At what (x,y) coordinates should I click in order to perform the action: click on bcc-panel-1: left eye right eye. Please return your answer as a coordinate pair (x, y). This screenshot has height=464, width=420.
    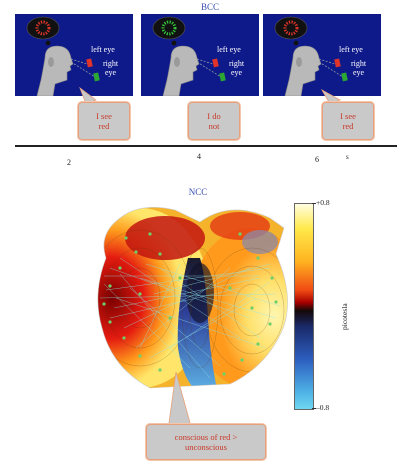
    Looking at the image, I should click on (74, 55).